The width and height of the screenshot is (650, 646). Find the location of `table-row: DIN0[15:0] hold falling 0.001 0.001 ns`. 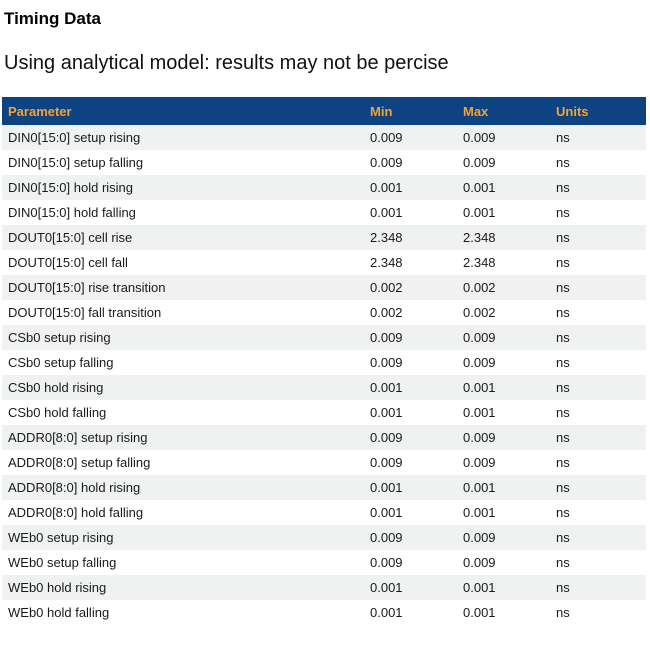

table-row: DIN0[15:0] hold falling 0.001 0.001 ns is located at coordinates (324, 212).